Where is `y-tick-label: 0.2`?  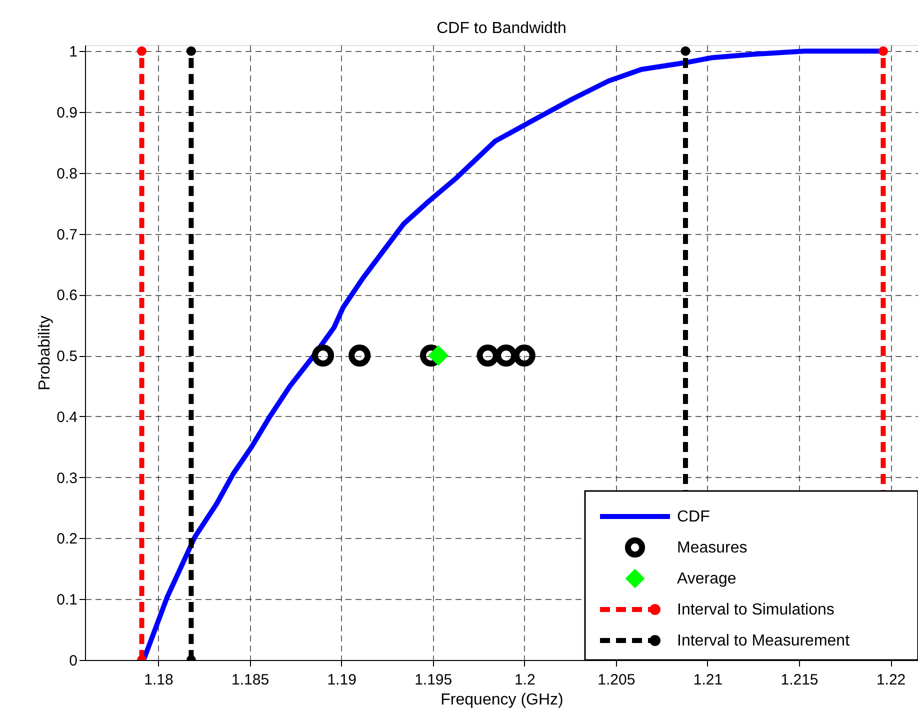
y-tick-label: 0.2 is located at coordinates (67, 539).